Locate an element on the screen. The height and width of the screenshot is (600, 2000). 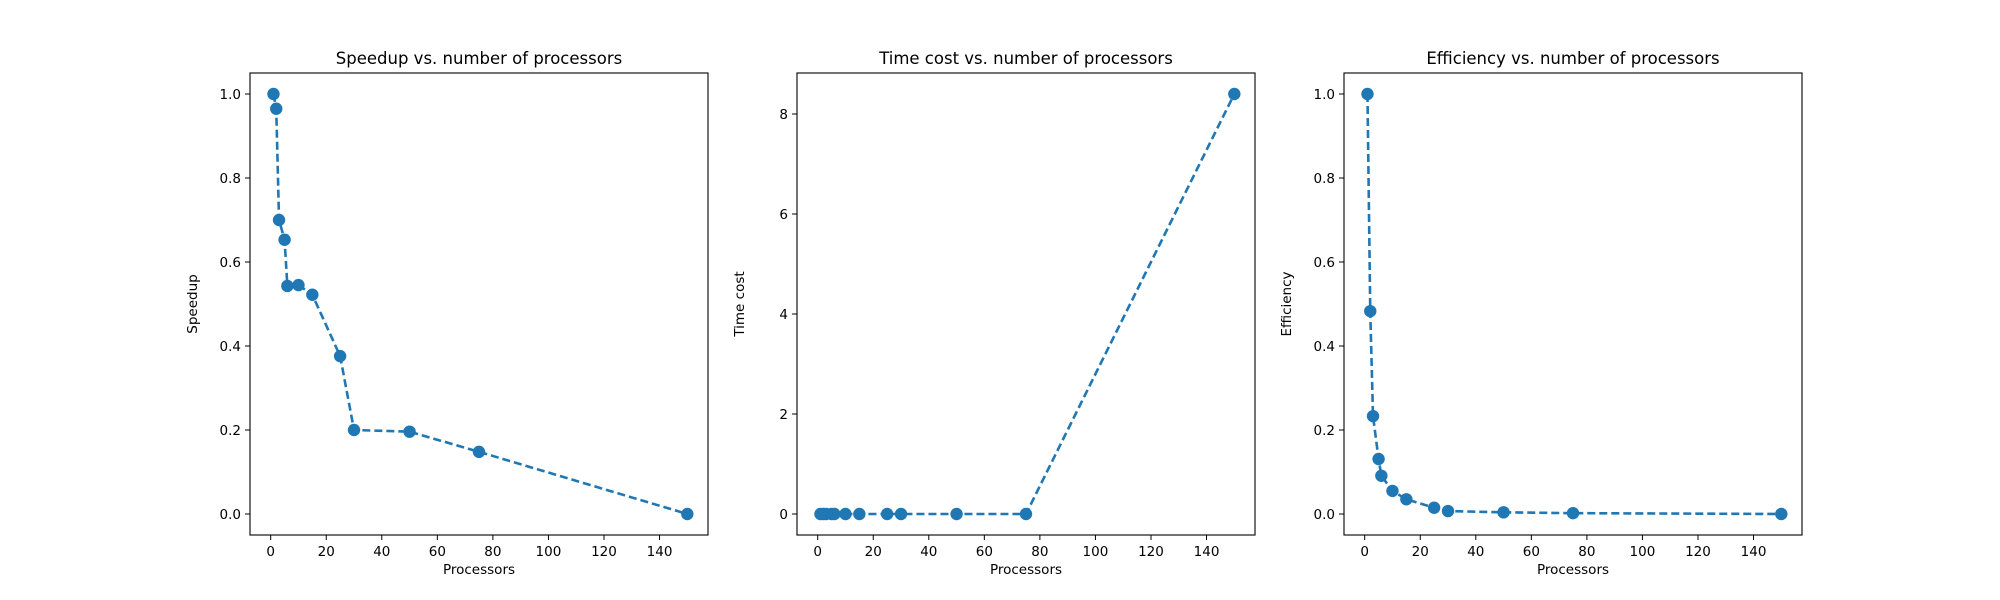
chart-title: Speedup vs. number of processors is located at coordinates (479, 58).